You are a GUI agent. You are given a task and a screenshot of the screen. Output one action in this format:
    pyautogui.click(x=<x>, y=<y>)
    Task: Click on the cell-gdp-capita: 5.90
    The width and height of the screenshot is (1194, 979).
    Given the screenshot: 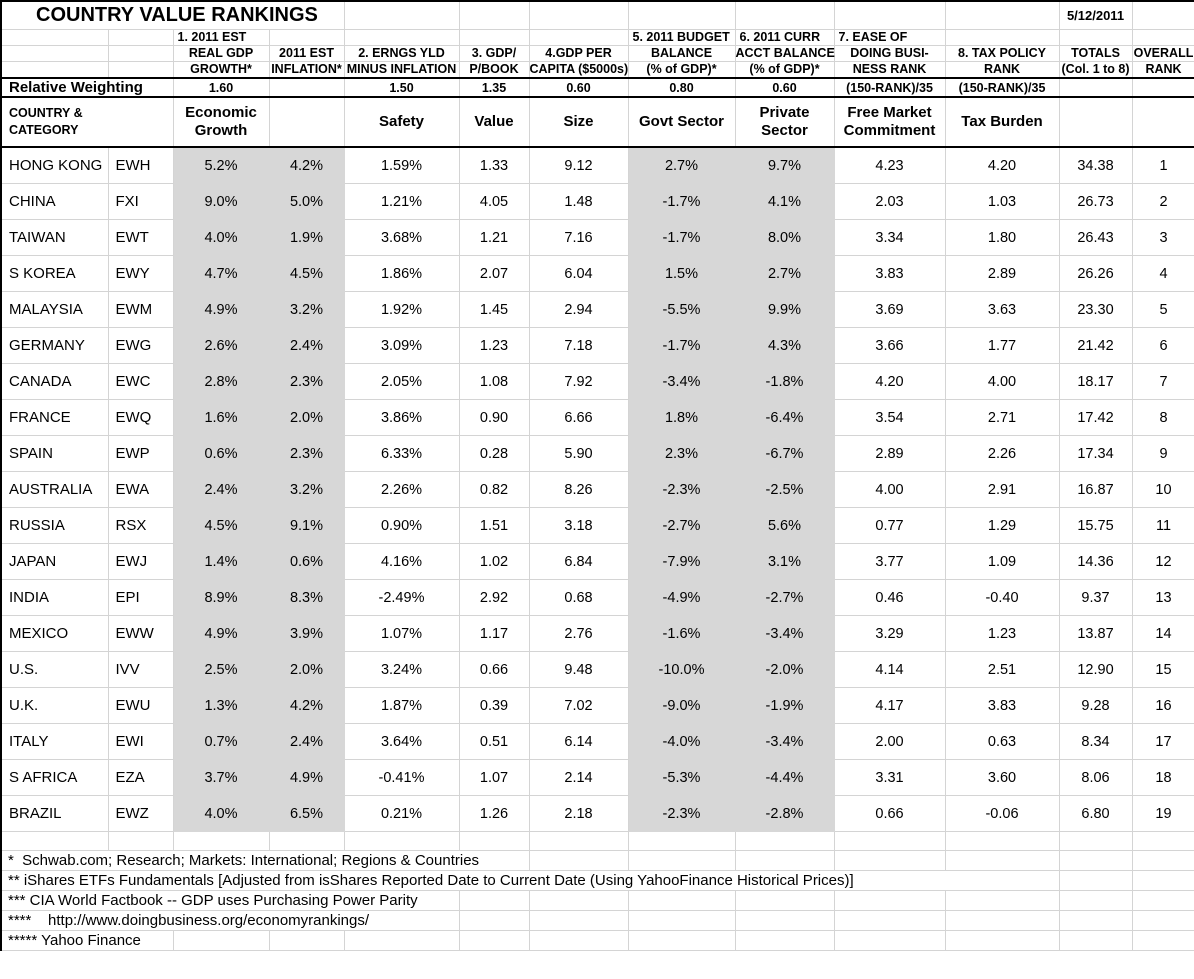 What is the action you would take?
    pyautogui.click(x=578, y=453)
    